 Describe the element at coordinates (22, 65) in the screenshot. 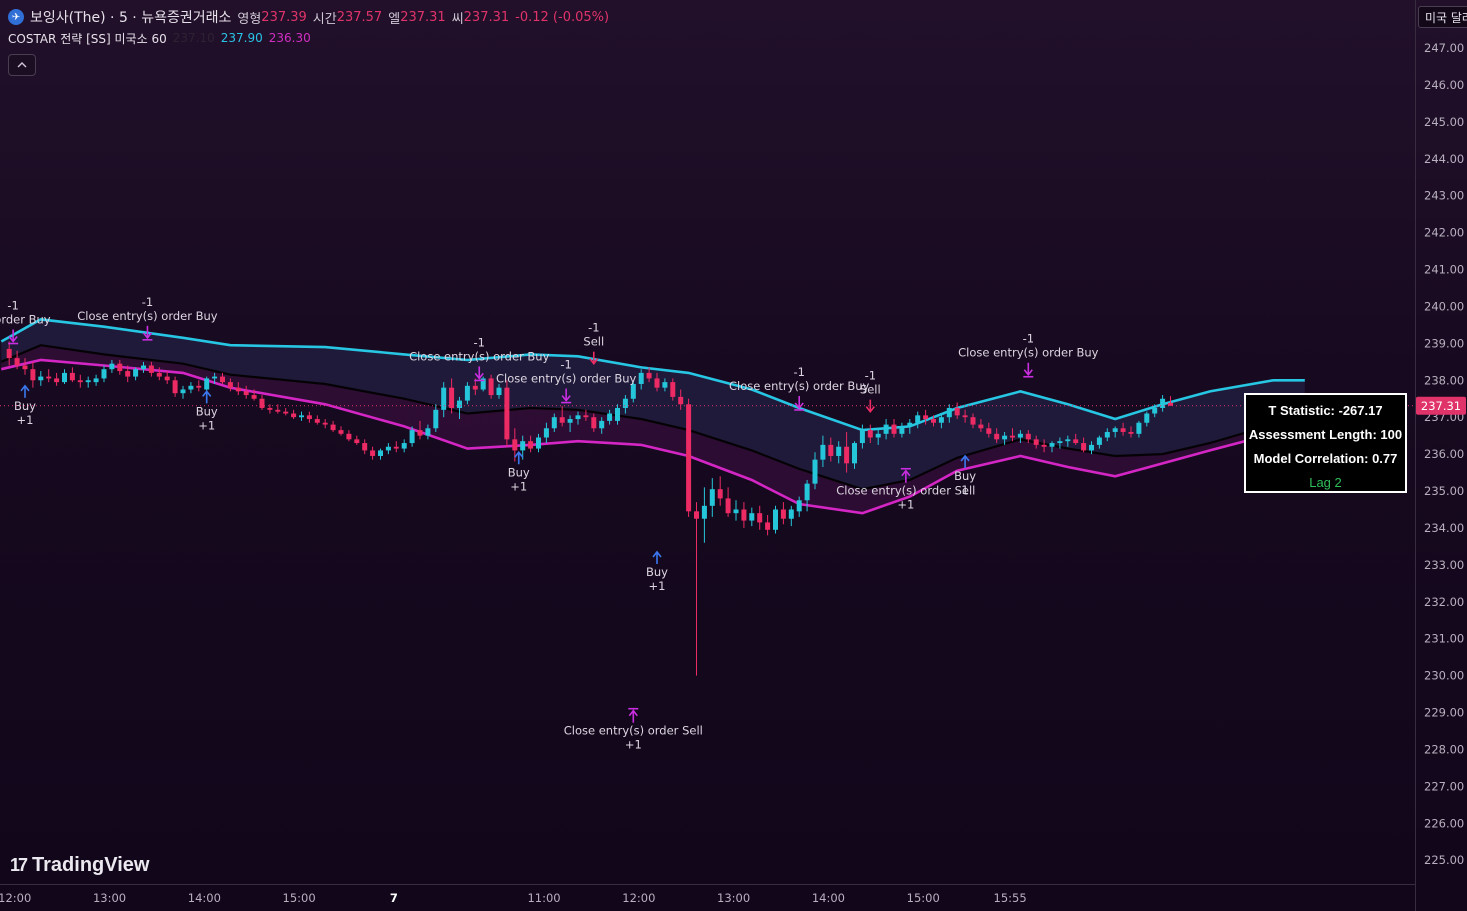

I see `collapse-legend-button` at that location.